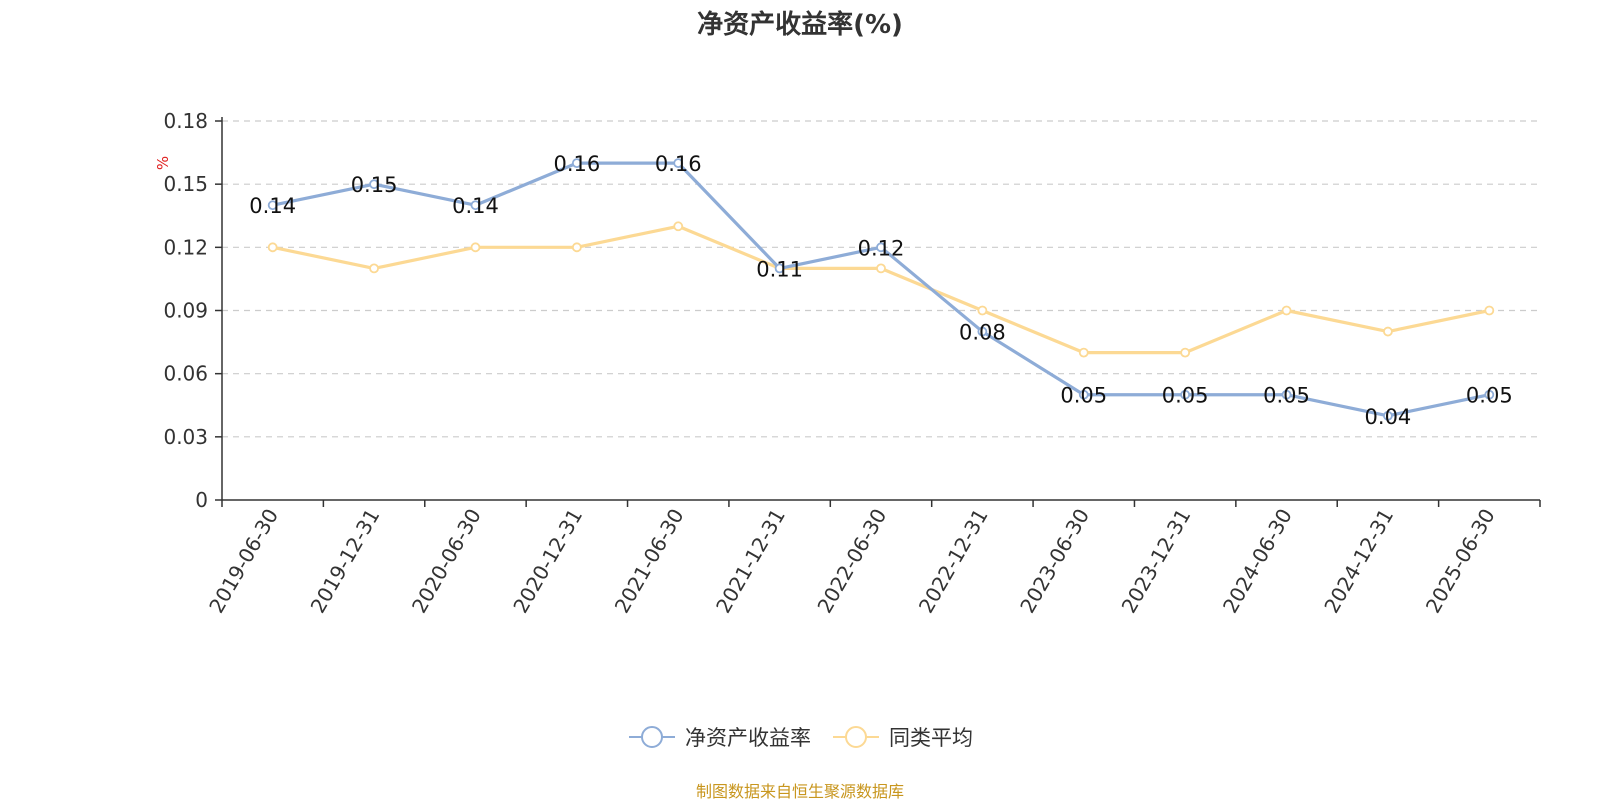 The height and width of the screenshot is (802, 1600). I want to click on y-tick-label: 0.06, so click(185, 374).